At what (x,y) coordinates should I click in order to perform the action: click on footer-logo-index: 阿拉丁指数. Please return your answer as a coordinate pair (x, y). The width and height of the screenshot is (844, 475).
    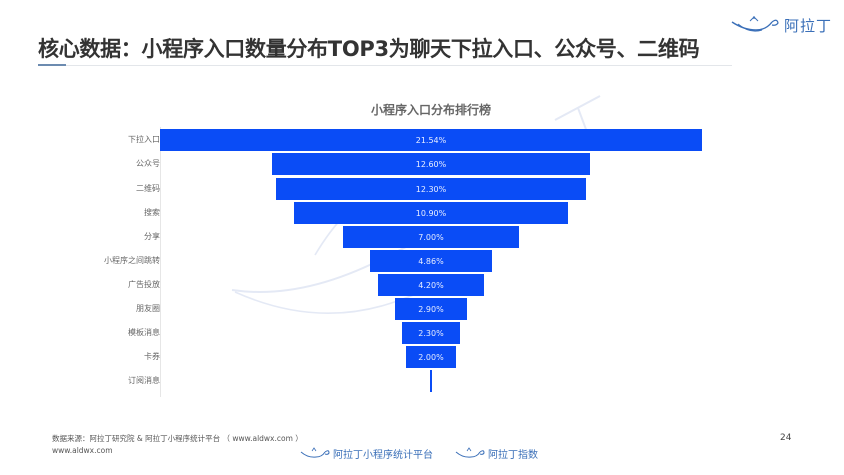
    Looking at the image, I should click on (496, 453).